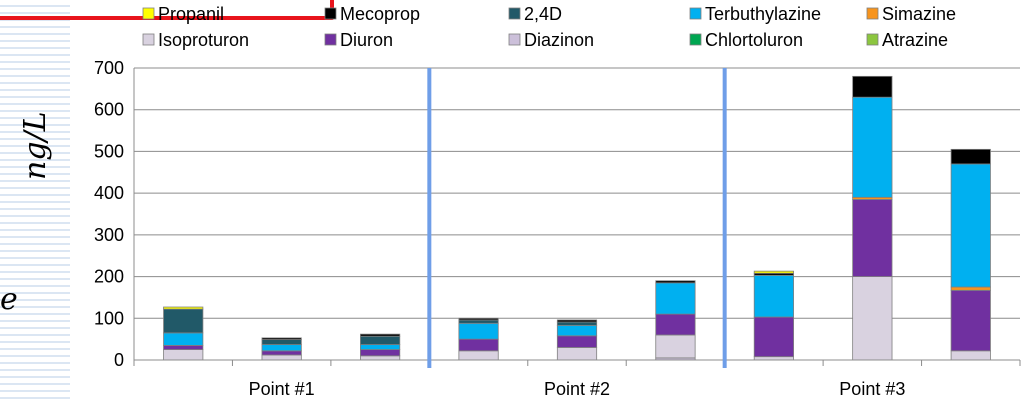 This screenshot has height=402, width=1026. I want to click on legend-label-terbuthylazine: Terbuthylazine, so click(763, 14).